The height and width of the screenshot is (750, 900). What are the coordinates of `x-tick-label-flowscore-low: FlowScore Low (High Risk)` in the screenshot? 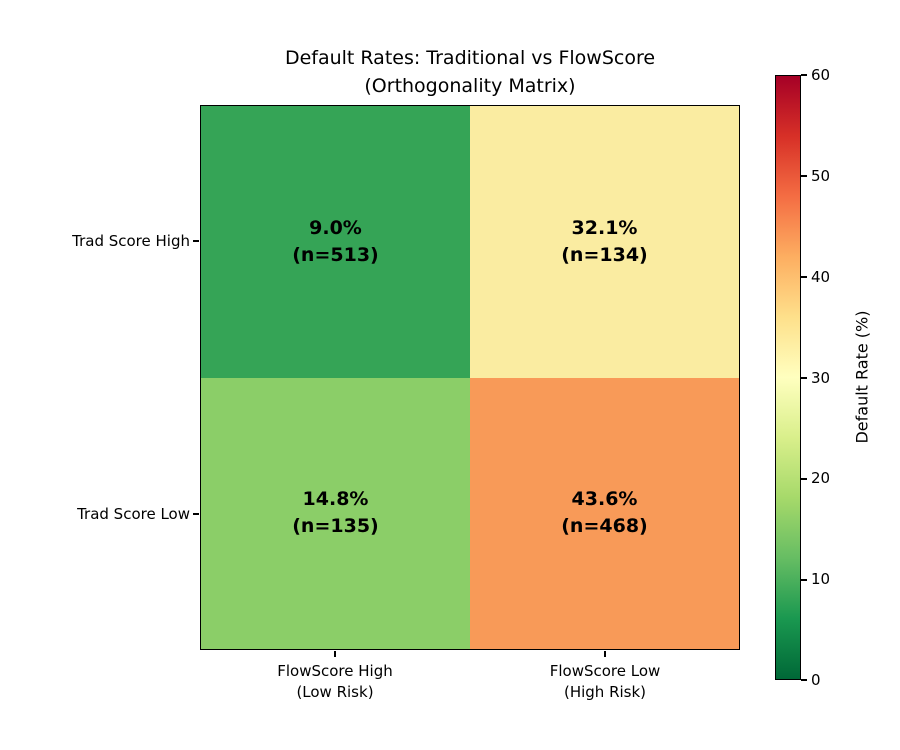 It's located at (605, 682).